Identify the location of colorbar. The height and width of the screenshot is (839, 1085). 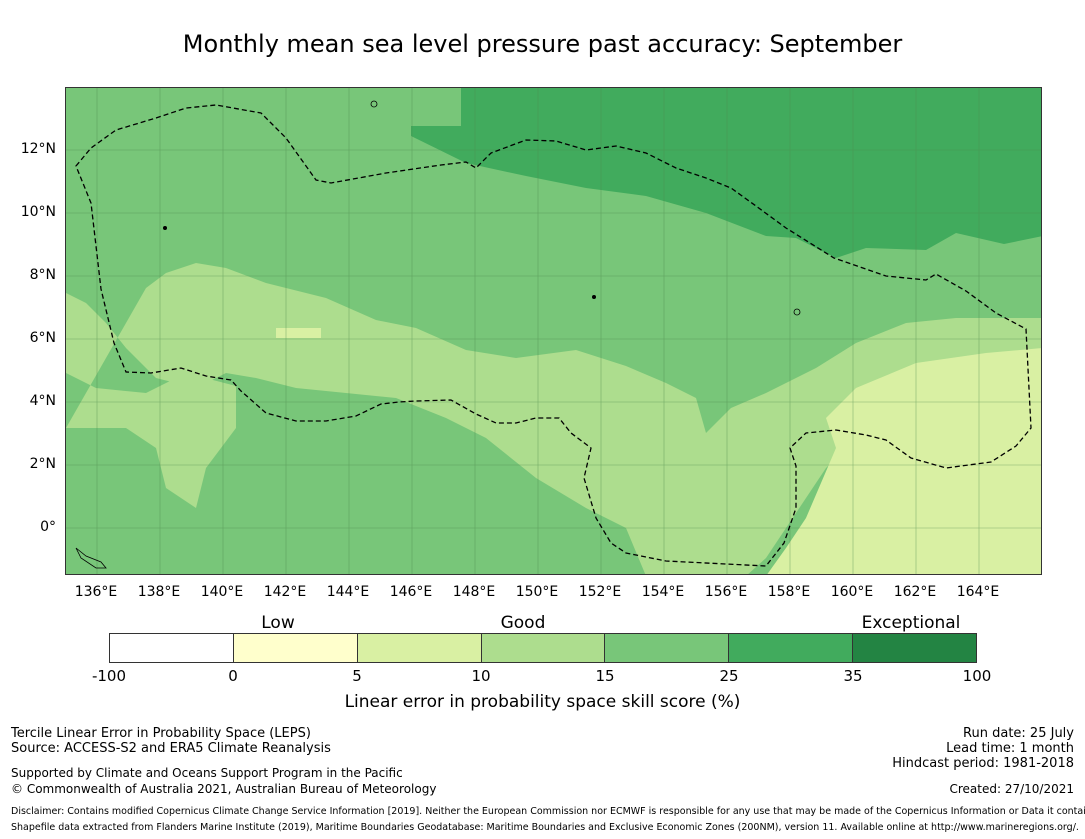
(543, 648).